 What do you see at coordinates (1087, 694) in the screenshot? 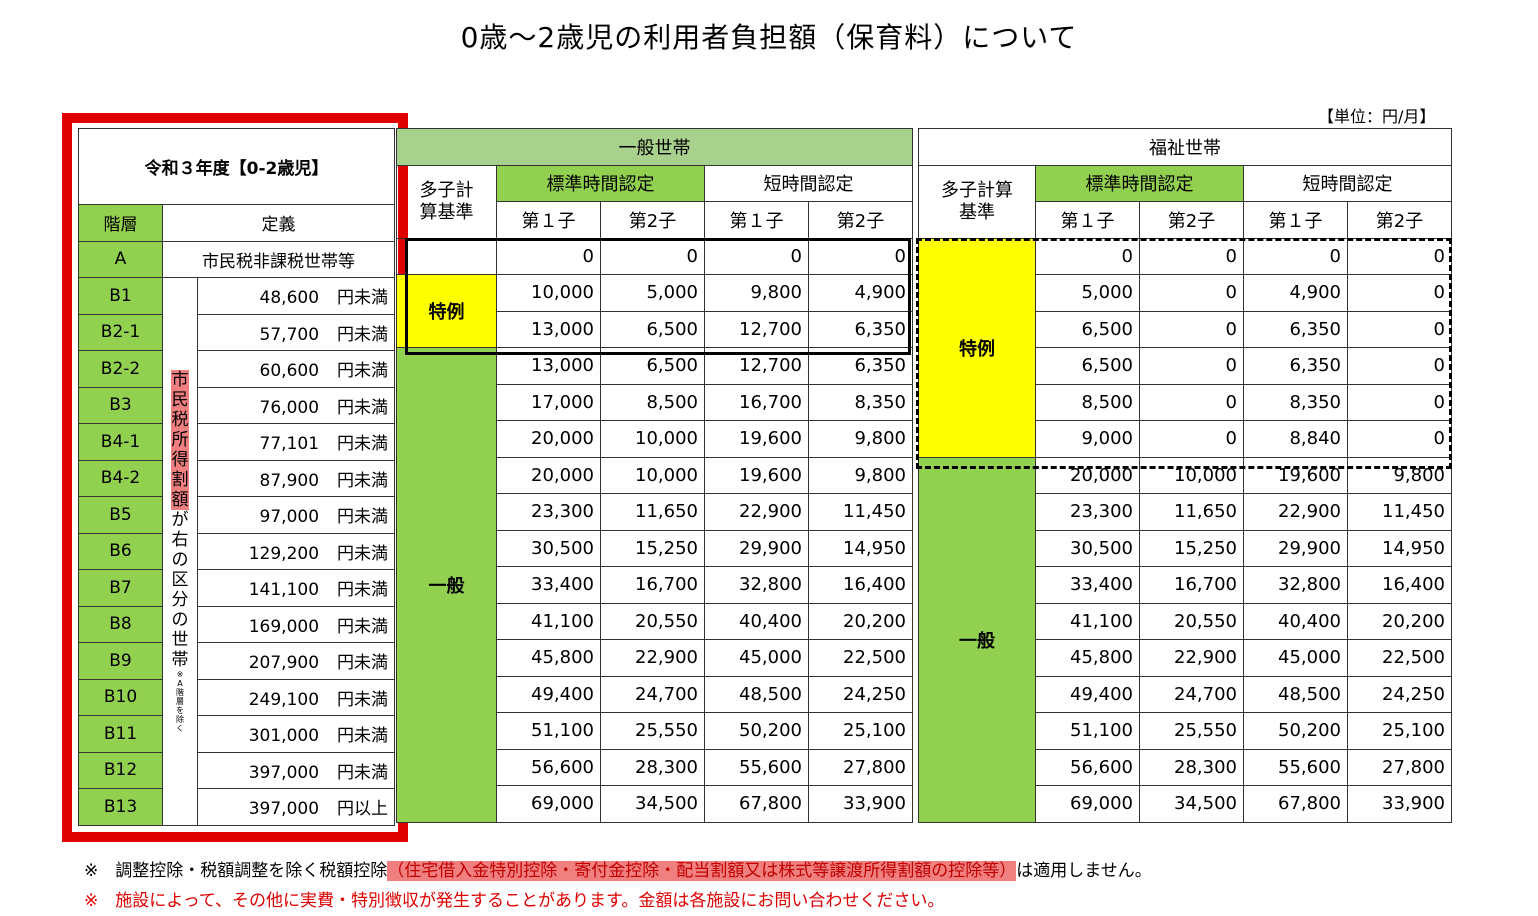
I see `fee-cell: 49,400` at bounding box center [1087, 694].